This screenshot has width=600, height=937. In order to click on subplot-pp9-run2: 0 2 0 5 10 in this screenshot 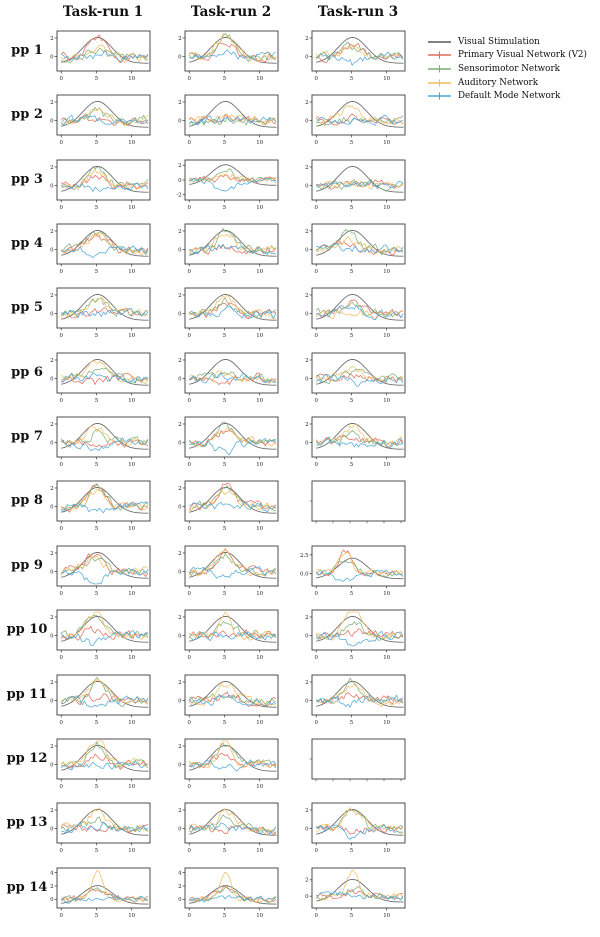, I will do `click(228, 571)`.